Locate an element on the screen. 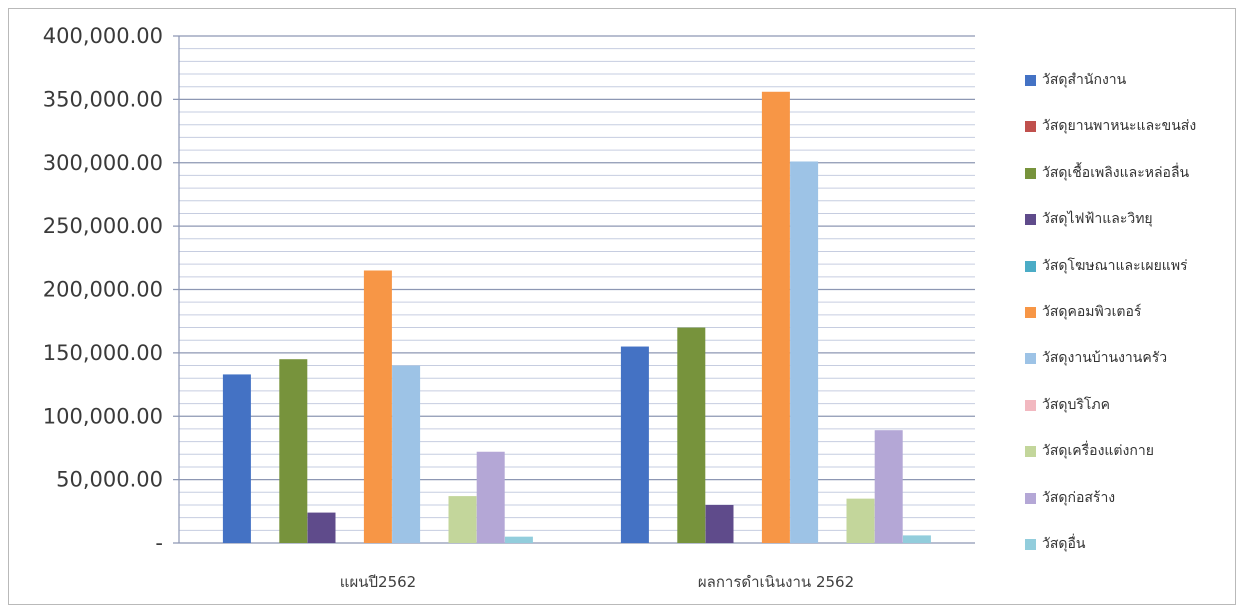 The width and height of the screenshot is (1246, 613). legend-label: วัสดุโฆษณาและเผยแพร่ is located at coordinates (1115, 265).